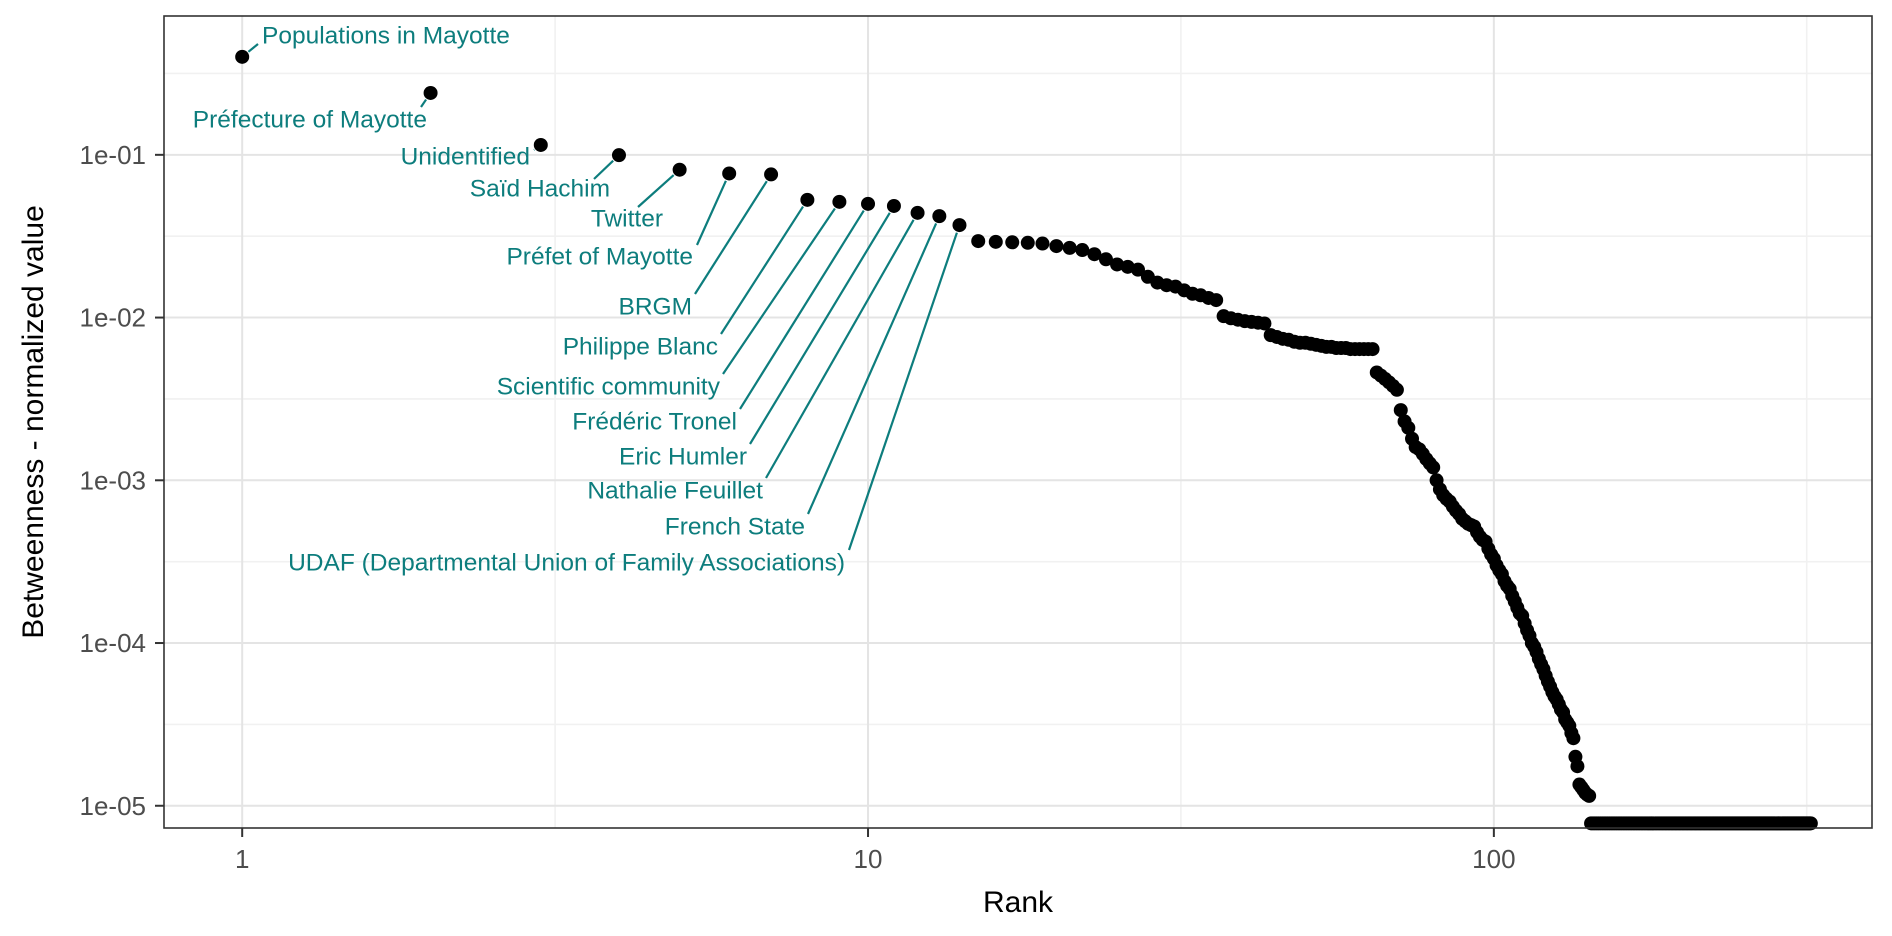 The image size is (1892, 936). I want to click on x-tick-label: 1, so click(242, 859).